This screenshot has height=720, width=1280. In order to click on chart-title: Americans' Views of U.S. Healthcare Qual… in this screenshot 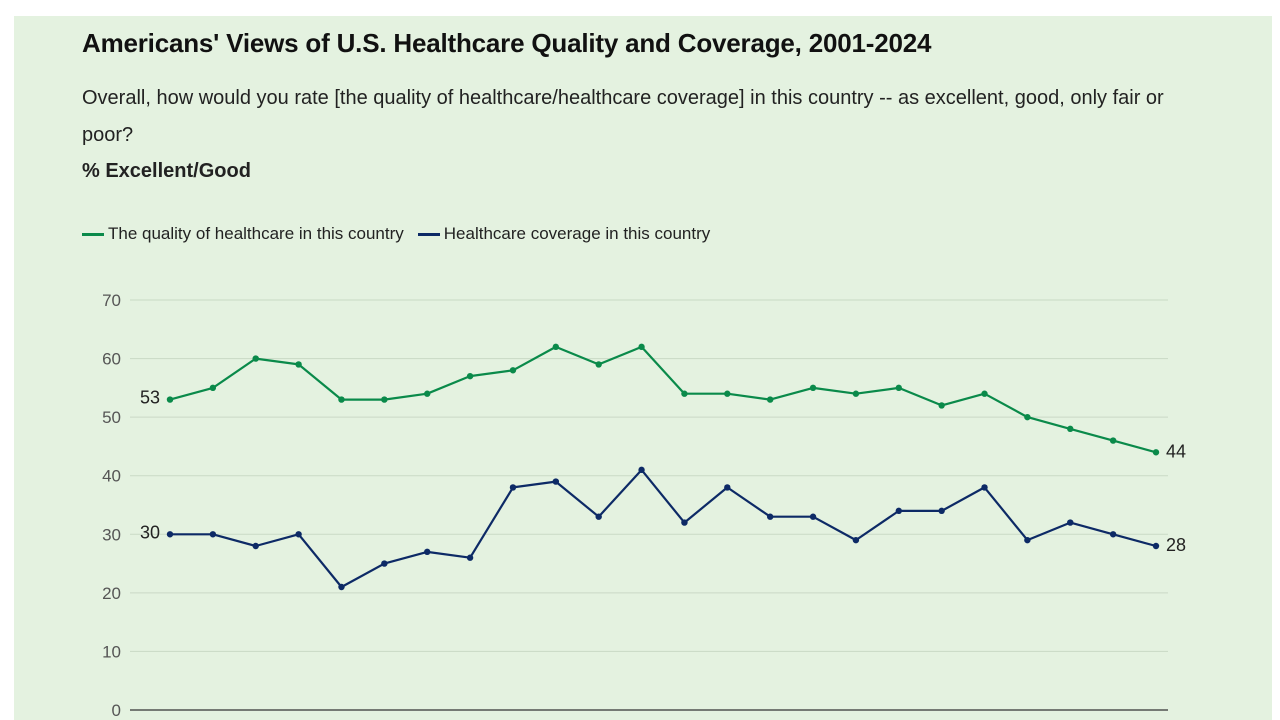, I will do `click(507, 43)`.